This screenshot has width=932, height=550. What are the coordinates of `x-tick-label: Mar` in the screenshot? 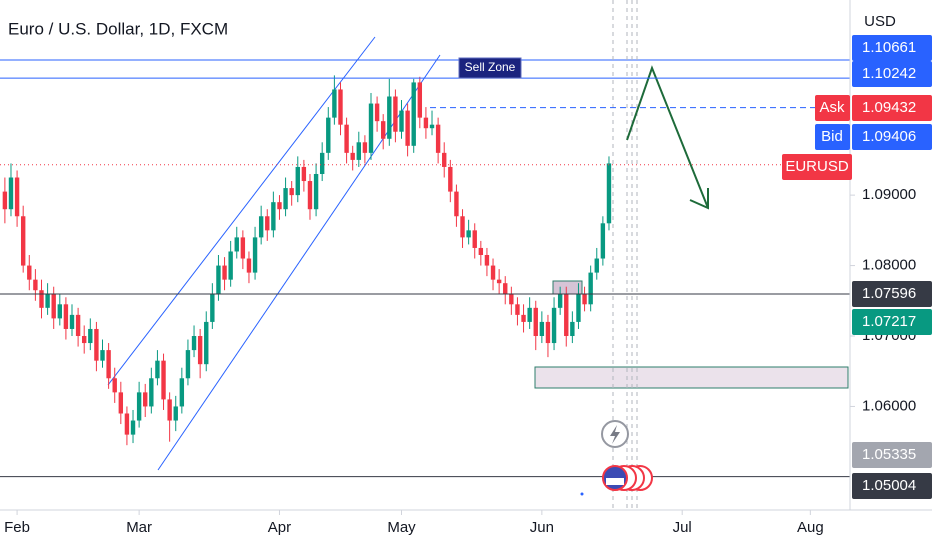 It's located at (139, 527).